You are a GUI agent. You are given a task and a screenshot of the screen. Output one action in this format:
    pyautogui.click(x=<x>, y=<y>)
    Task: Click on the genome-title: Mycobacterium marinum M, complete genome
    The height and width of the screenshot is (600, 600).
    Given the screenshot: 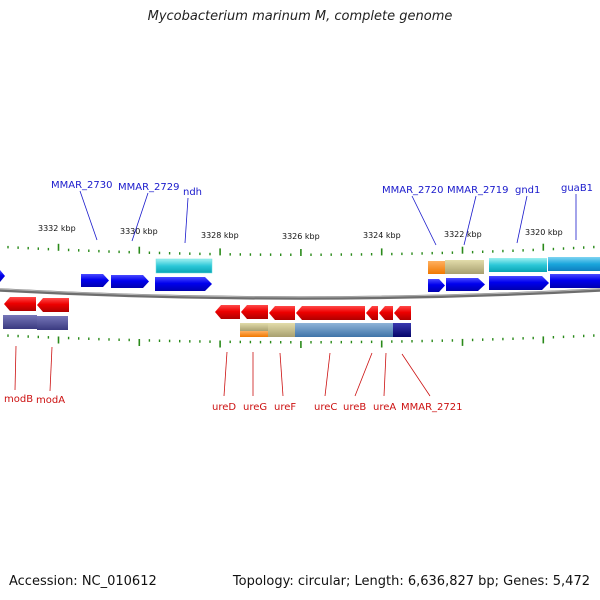 What is the action you would take?
    pyautogui.click(x=300, y=16)
    